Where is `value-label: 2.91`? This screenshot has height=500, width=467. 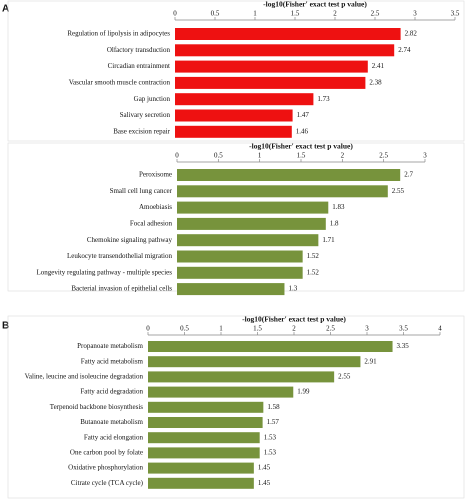
value-label: 2.91 is located at coordinates (370, 361).